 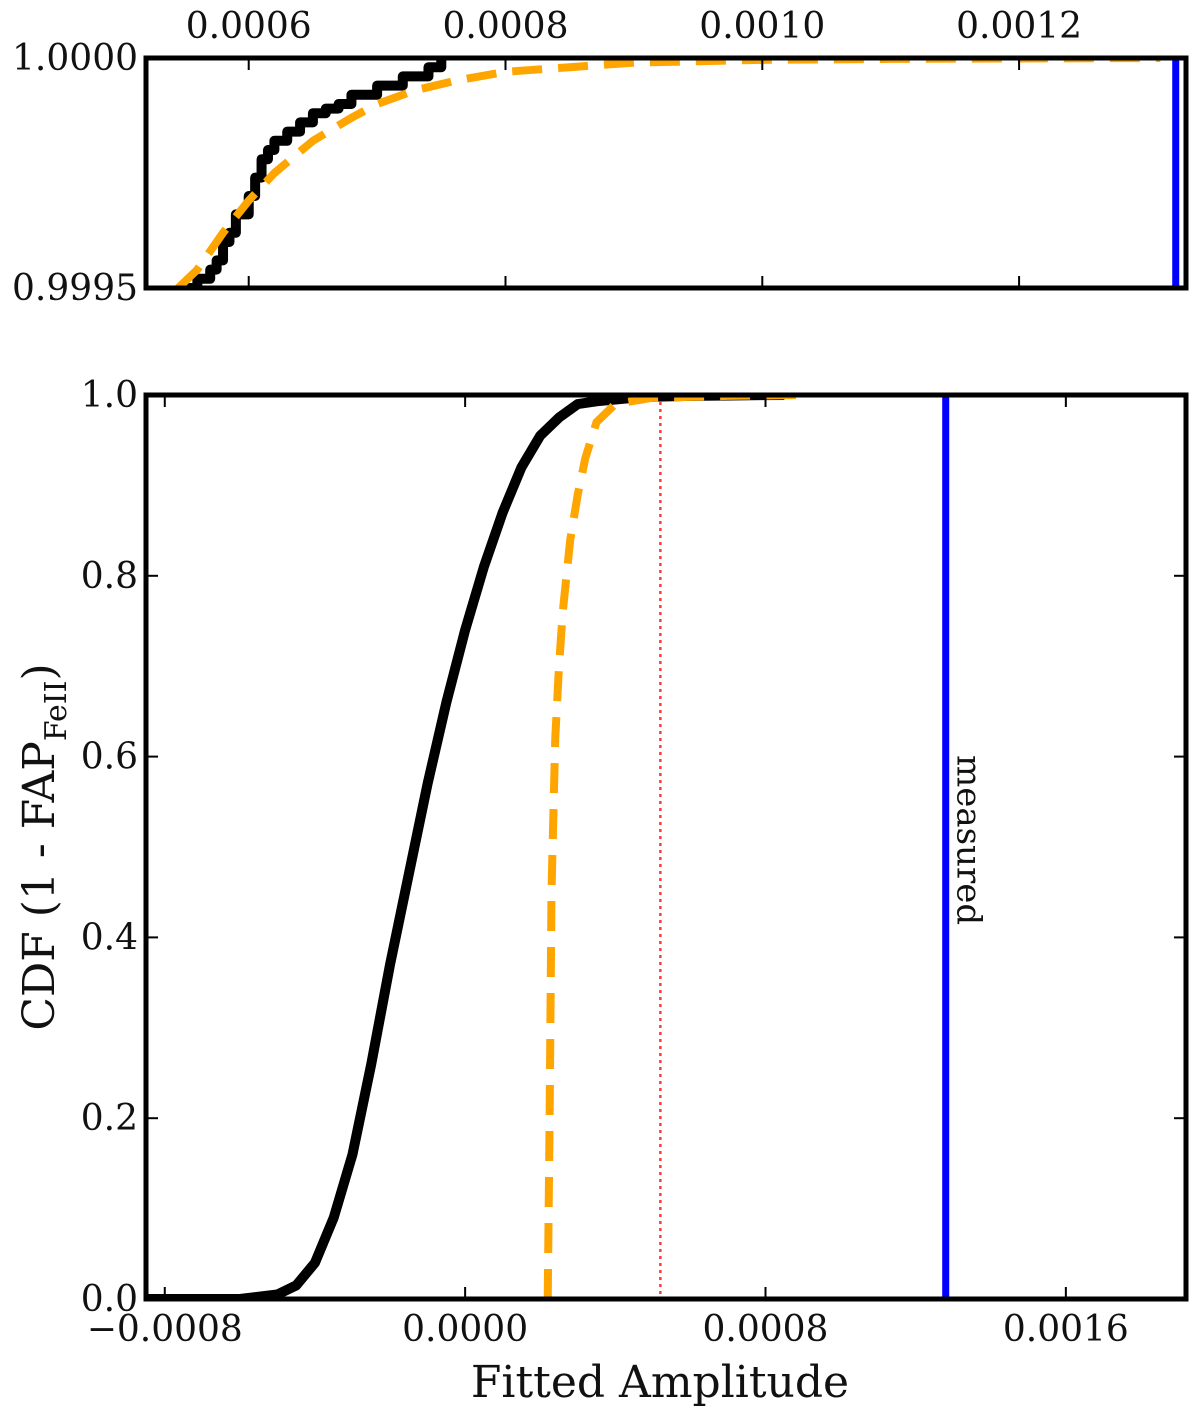 What do you see at coordinates (165, 1329) in the screenshot?
I see `main-x-tick-label: −0.0008` at bounding box center [165, 1329].